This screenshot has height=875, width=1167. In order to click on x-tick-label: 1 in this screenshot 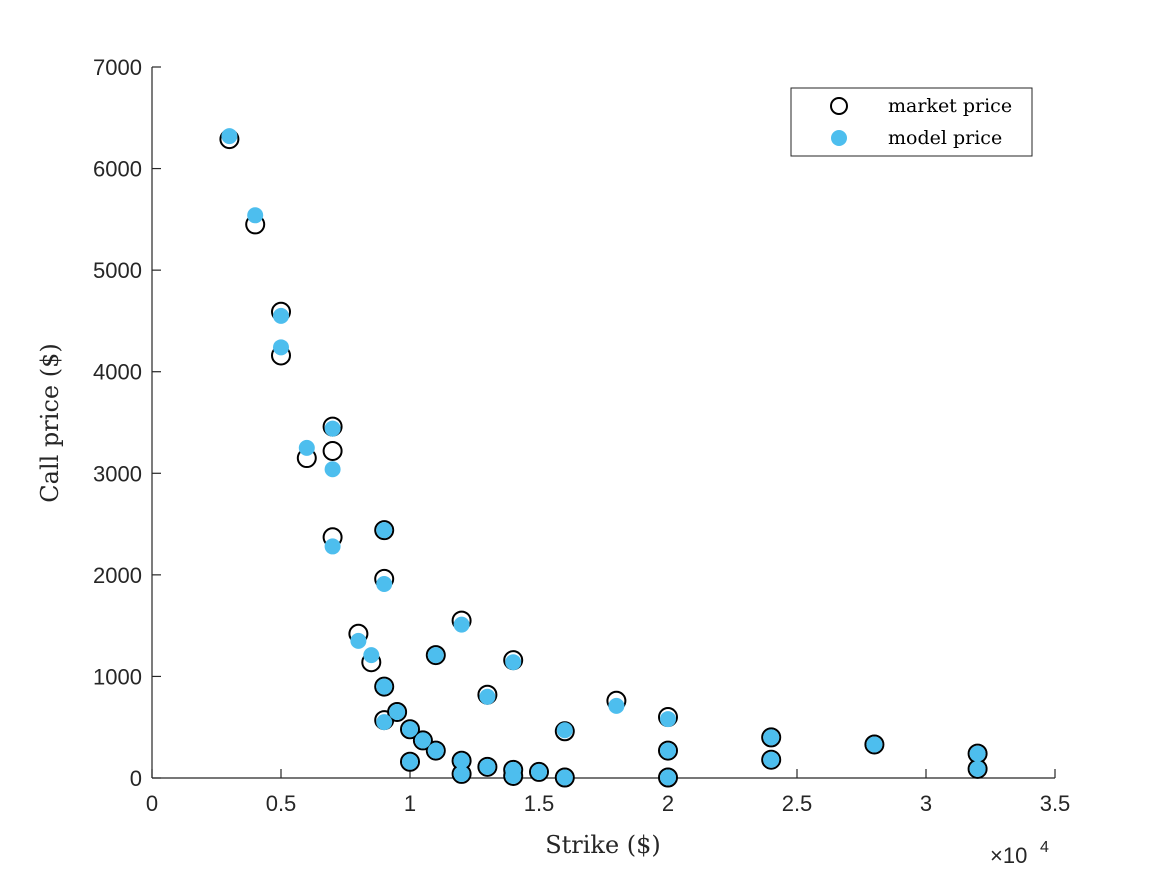, I will do `click(410, 803)`.